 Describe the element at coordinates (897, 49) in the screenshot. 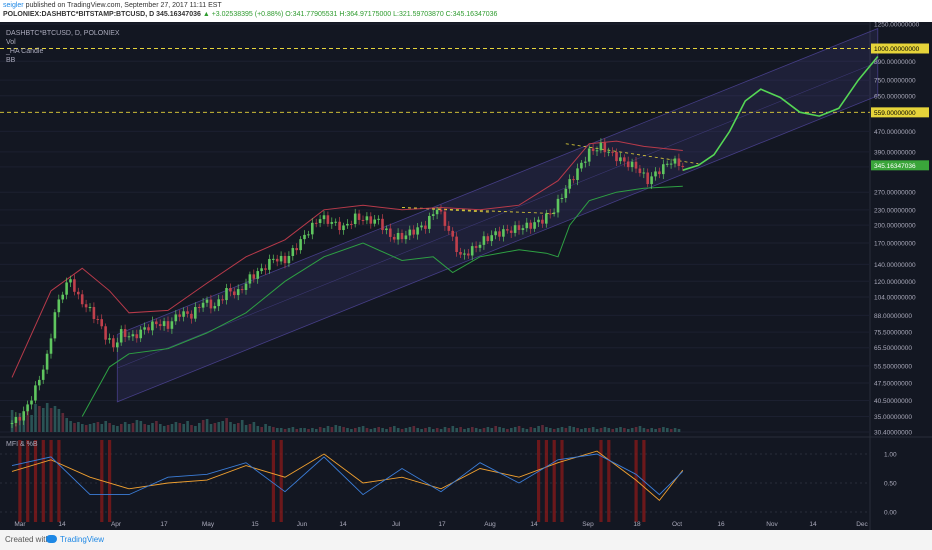

I see `level-label: 1000.00000000` at that location.